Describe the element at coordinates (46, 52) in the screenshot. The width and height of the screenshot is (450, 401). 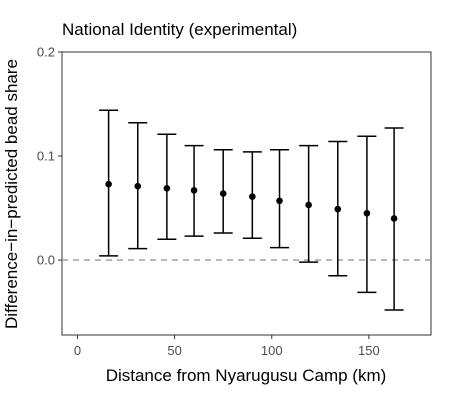
I see `y-tick-label: 0.2` at that location.